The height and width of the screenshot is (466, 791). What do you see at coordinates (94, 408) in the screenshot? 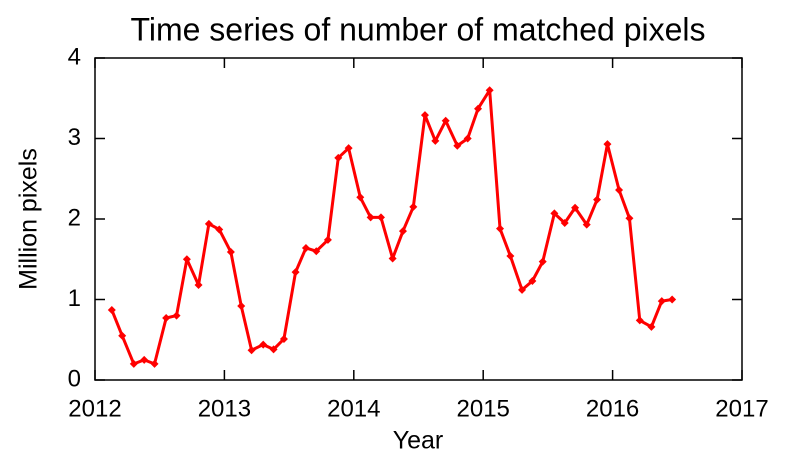
I see `x-tick-label: 2012` at bounding box center [94, 408].